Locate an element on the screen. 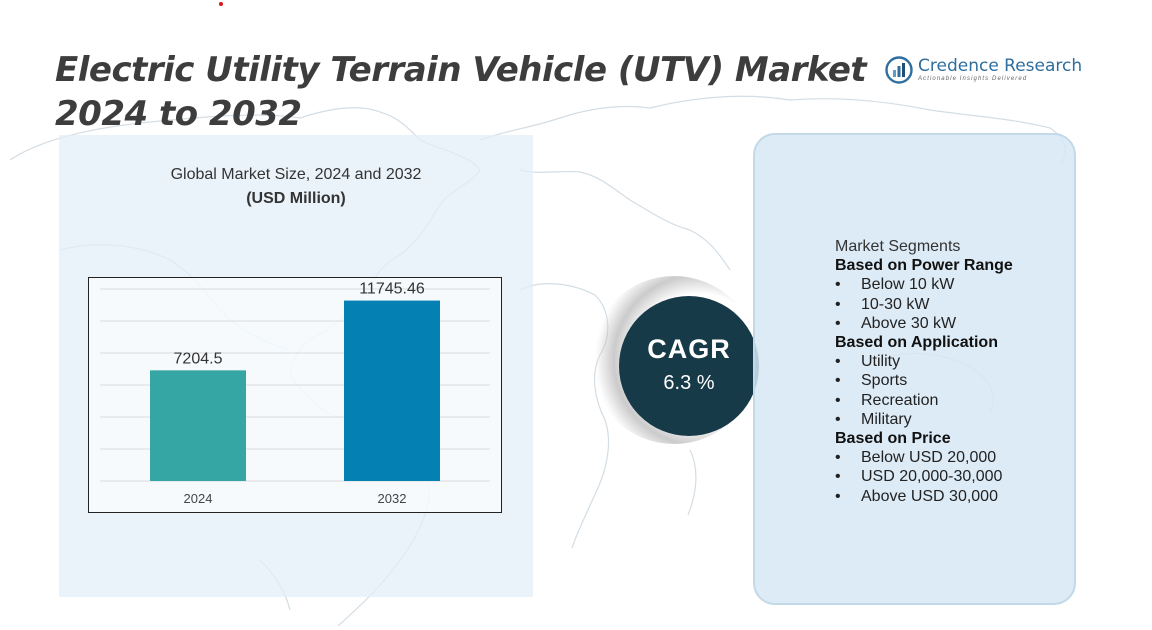  segment-list: • Below 10 kW • 10-30 kW • Above 30 kW is located at coordinates (955, 304).